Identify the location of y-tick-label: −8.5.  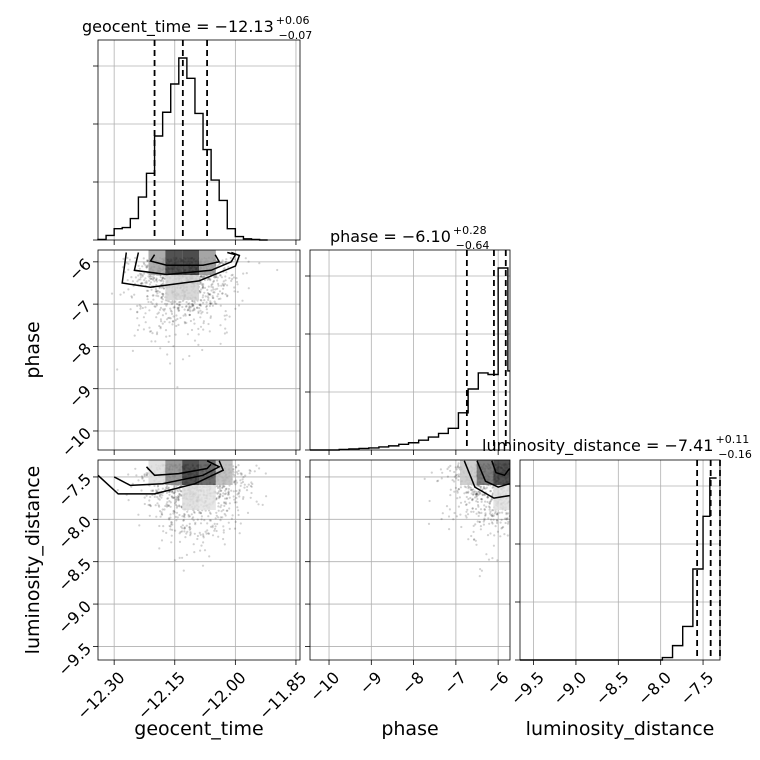
(74, 574).